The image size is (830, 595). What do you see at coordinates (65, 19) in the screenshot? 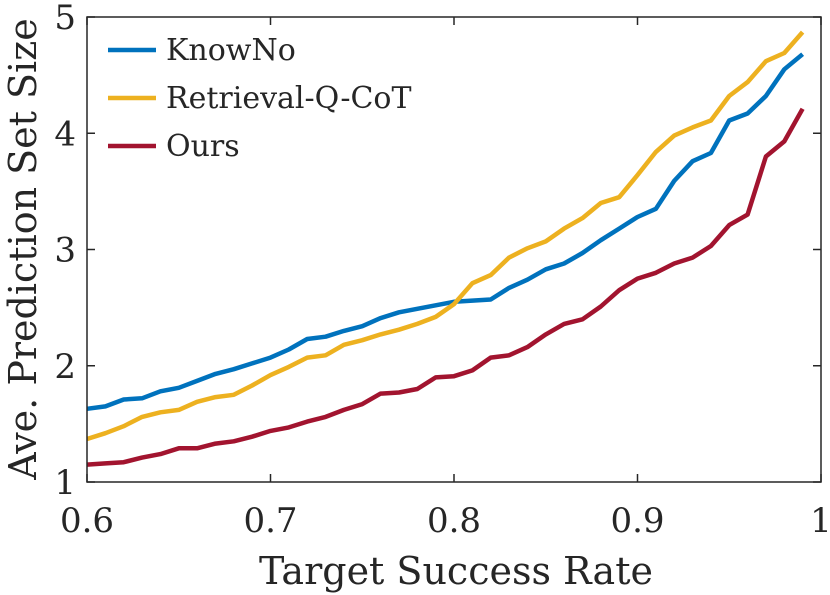
I see `y-tick-label: 5` at bounding box center [65, 19].